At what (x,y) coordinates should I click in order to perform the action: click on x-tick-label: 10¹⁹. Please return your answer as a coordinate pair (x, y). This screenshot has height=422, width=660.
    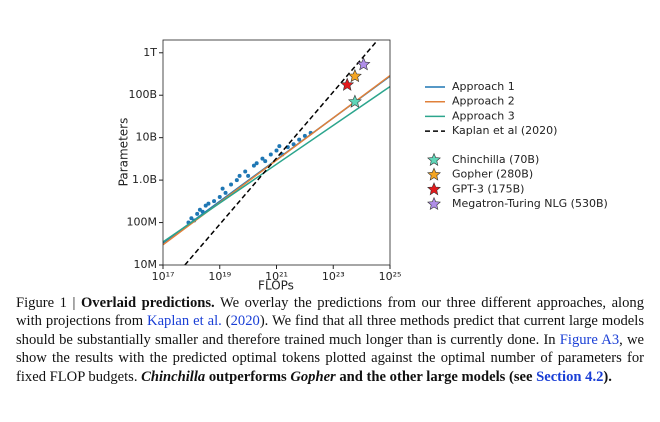
    Looking at the image, I should click on (219, 276).